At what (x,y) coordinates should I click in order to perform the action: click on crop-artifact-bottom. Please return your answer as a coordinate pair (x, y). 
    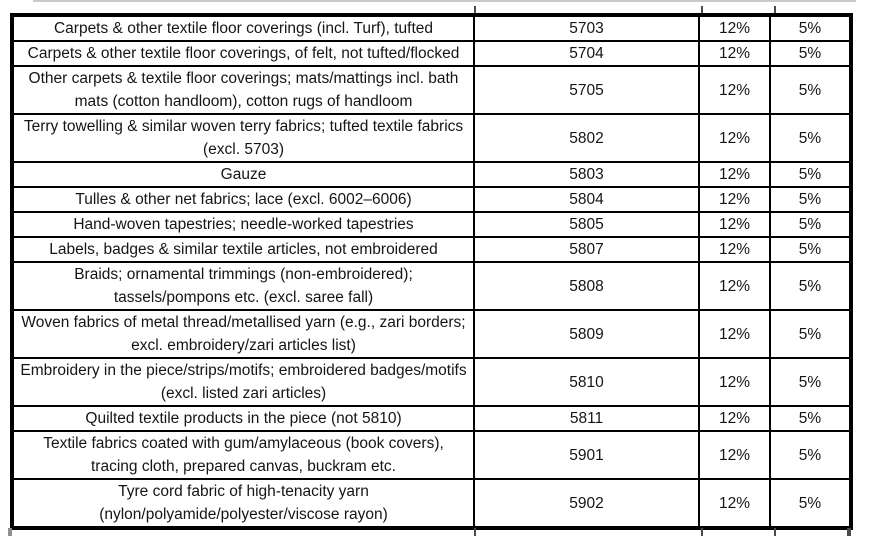
    Looking at the image, I should click on (436, 533).